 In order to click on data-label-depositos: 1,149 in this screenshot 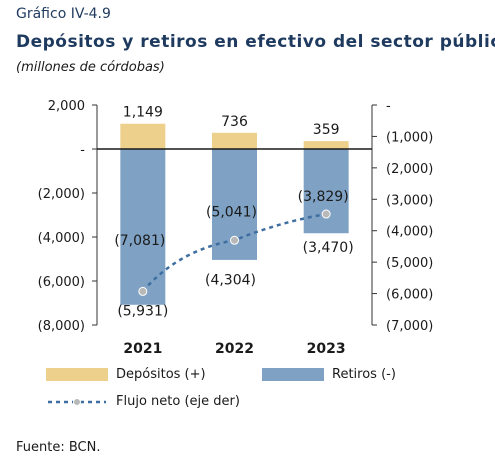, I will do `click(143, 113)`.